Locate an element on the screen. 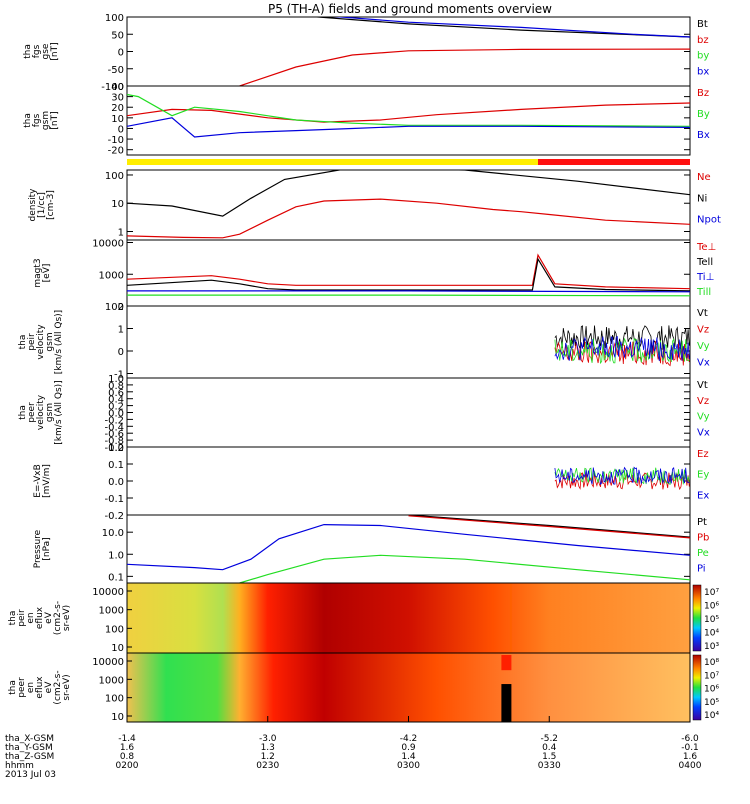  colorbar-label-peir-spectrogram-1: 10⁶ is located at coordinates (711, 607).